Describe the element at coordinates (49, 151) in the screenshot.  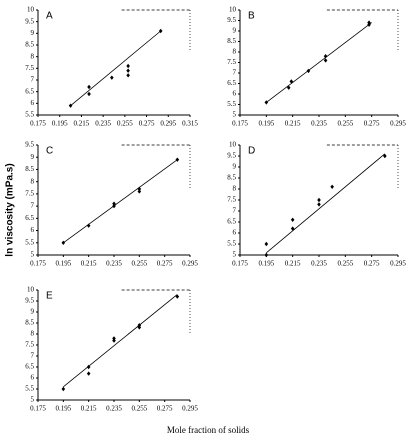
I see `panel-label: C` at that location.